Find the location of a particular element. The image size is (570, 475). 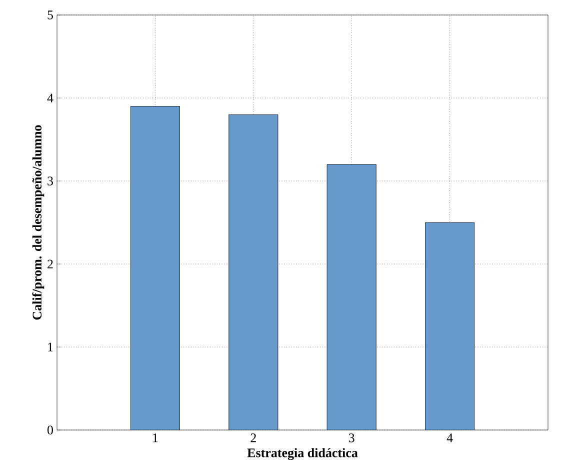

y-tick-label: 3 is located at coordinates (50, 181).